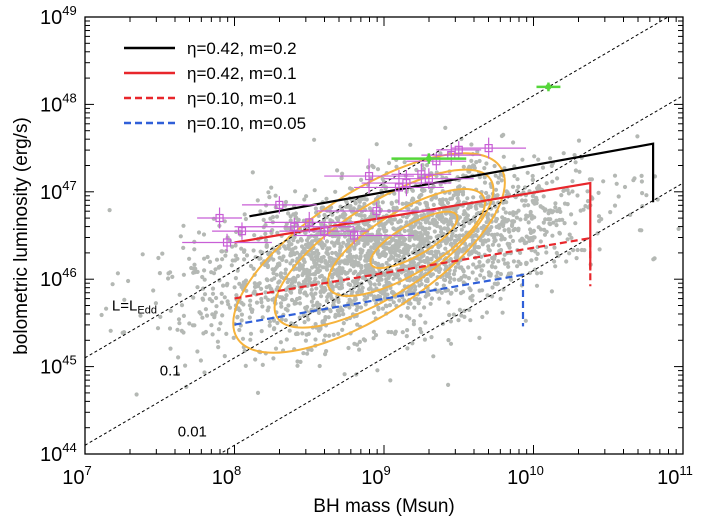 Image resolution: width=708 pixels, height=525 pixels. I want to click on magenta-point, so click(309, 222).